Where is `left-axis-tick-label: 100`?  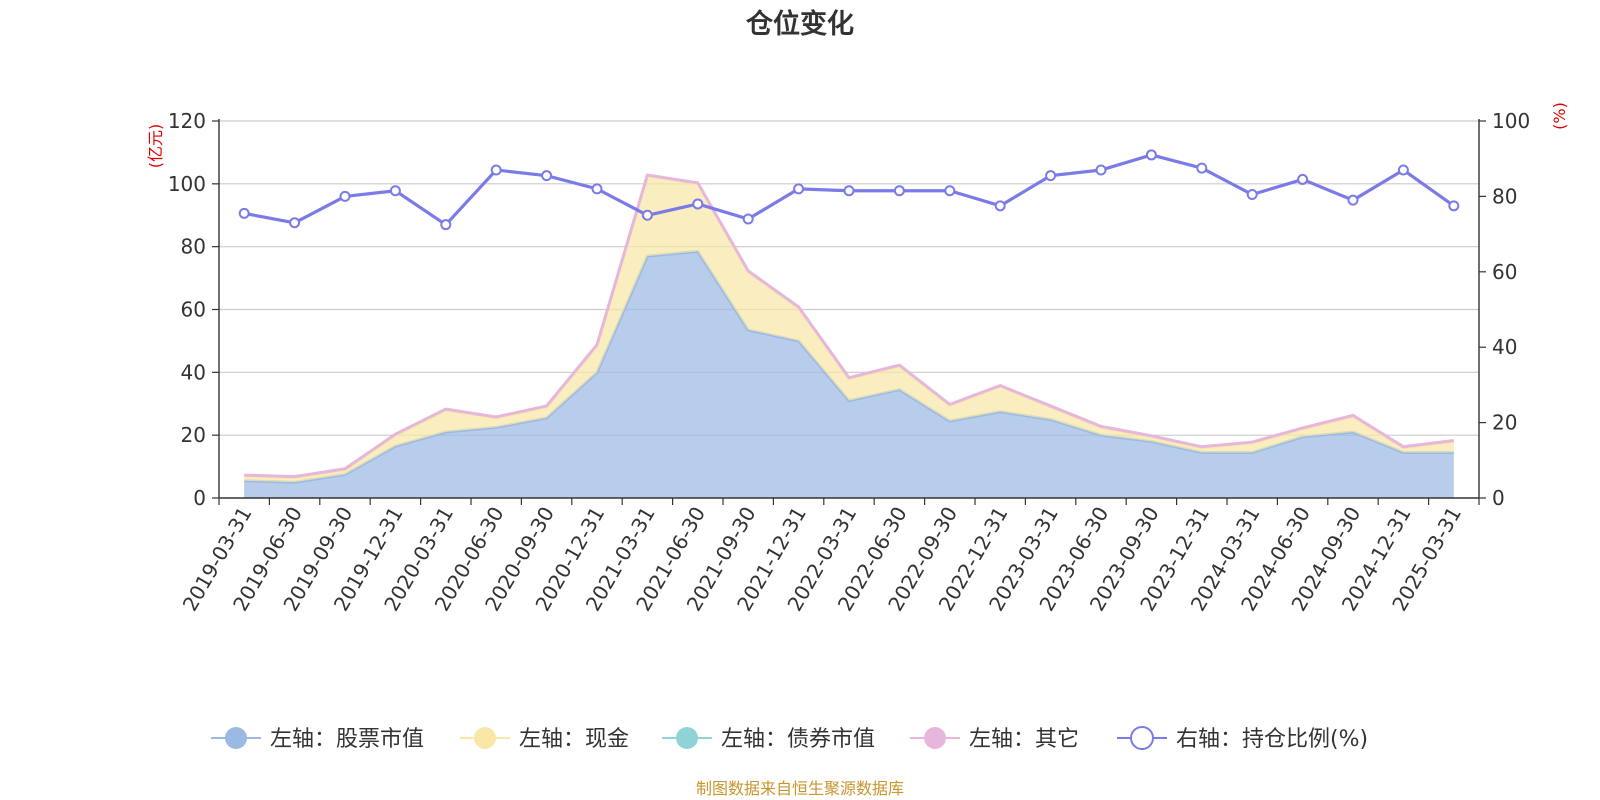 left-axis-tick-label: 100 is located at coordinates (187, 184).